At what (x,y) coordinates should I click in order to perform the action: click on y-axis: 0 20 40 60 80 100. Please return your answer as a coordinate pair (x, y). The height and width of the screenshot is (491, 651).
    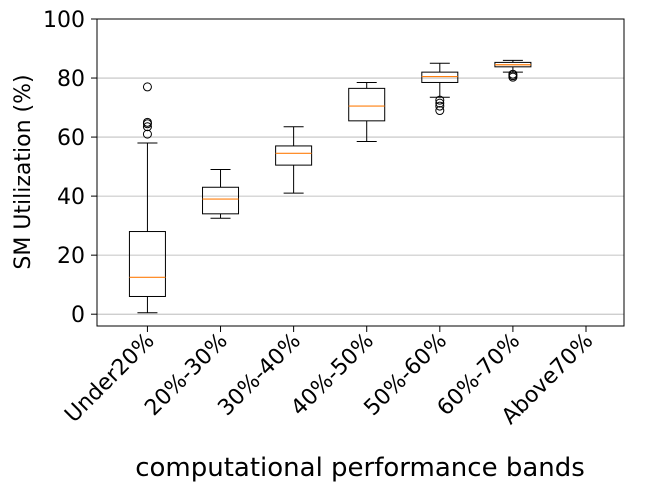
    Looking at the image, I should click on (70, 168).